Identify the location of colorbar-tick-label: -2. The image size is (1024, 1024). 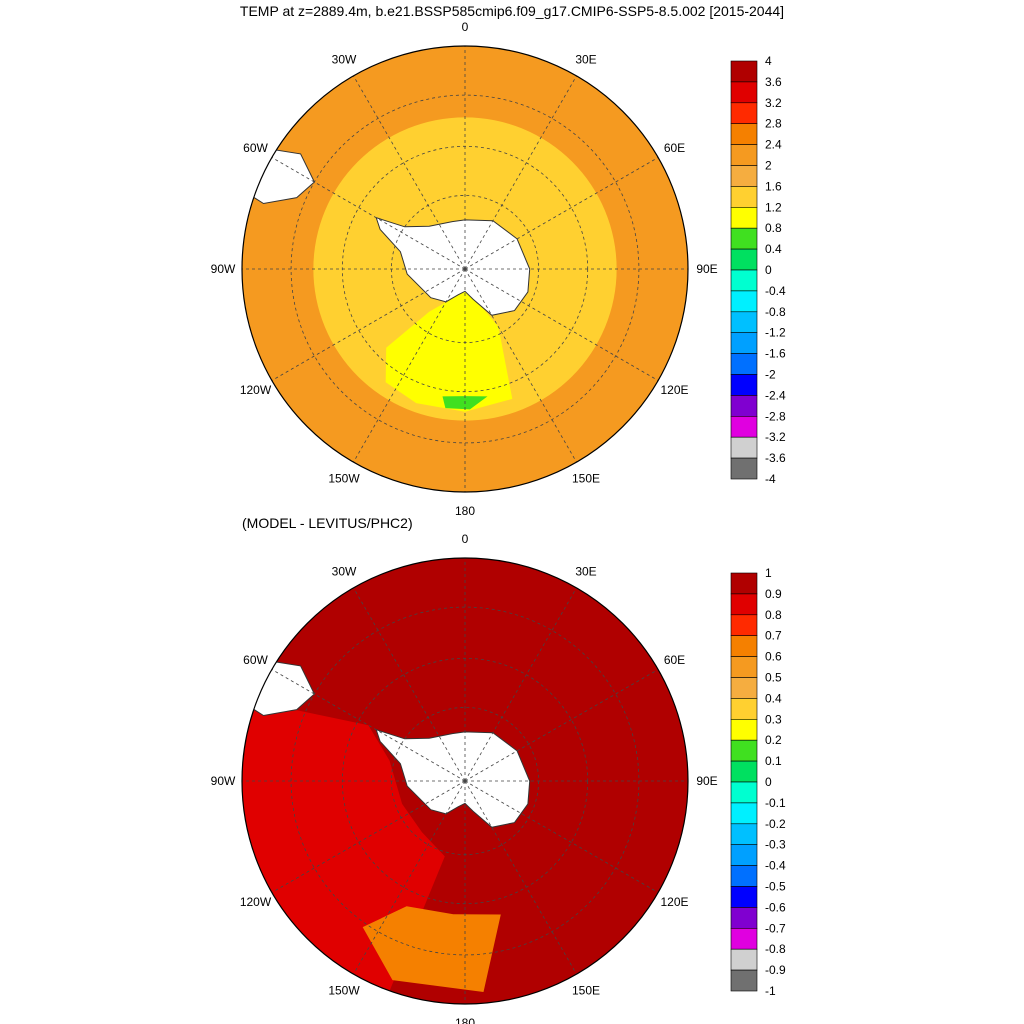
(770, 375).